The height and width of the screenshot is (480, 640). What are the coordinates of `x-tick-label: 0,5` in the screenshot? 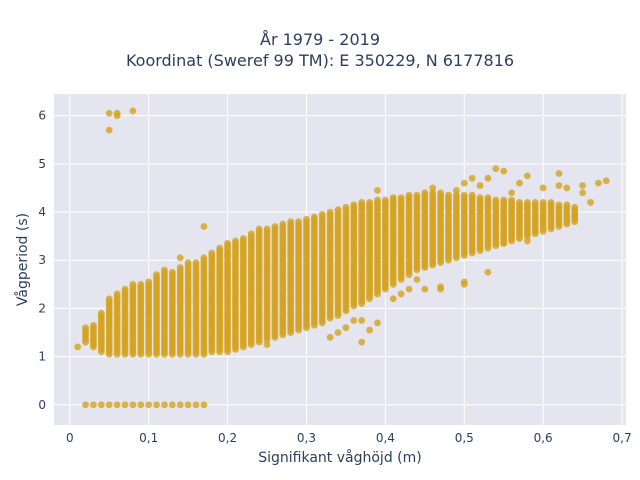 It's located at (464, 438).